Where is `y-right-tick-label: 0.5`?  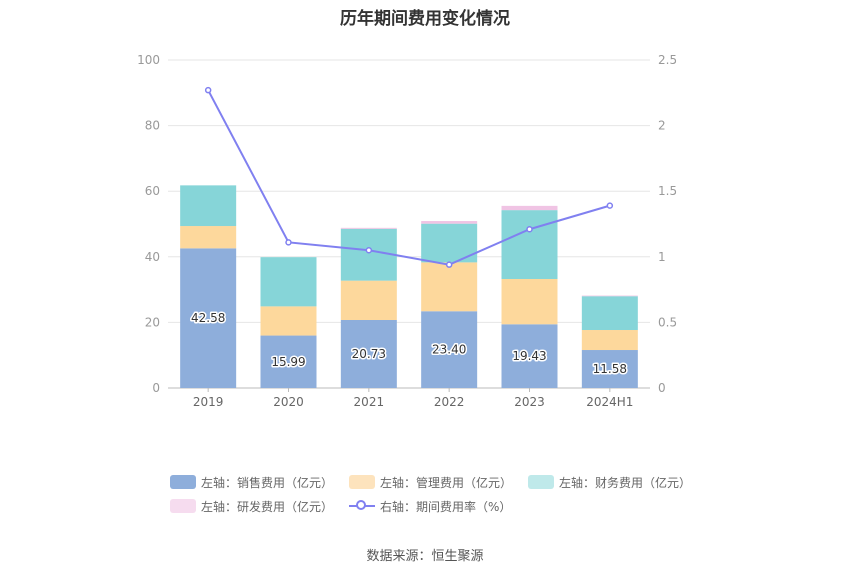 y-right-tick-label: 0.5 is located at coordinates (667, 322).